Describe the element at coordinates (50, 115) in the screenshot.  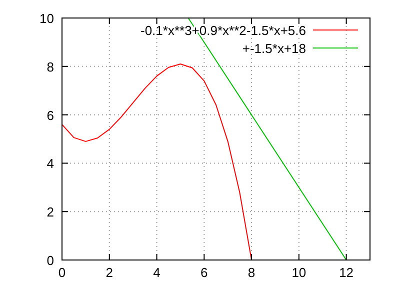
I see `y-tick-label: 6` at that location.